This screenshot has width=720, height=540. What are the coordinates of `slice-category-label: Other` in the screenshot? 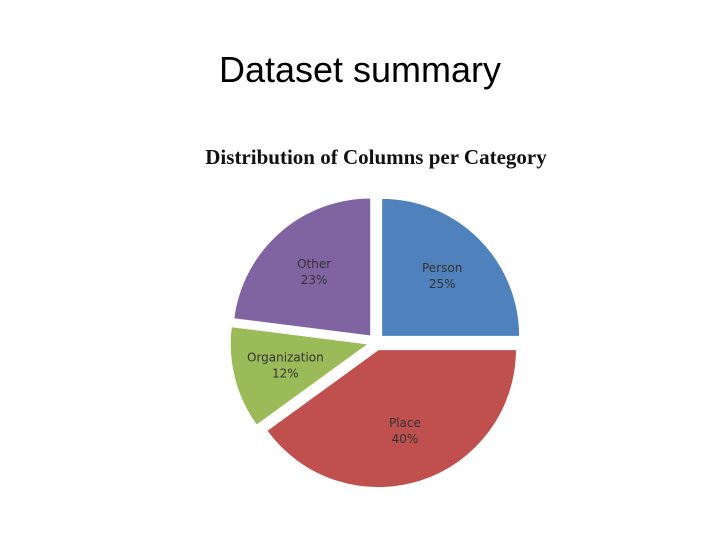 It's located at (314, 264).